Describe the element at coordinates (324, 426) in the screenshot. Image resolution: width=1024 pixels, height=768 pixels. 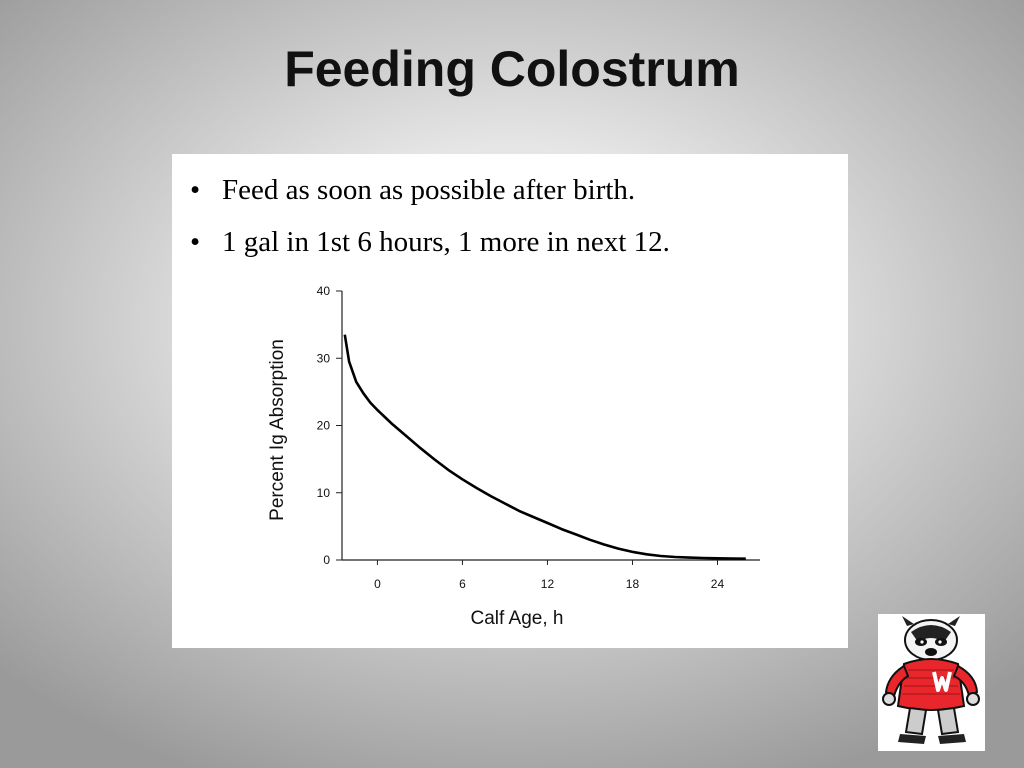
I see `y-tick-label: 20` at that location.